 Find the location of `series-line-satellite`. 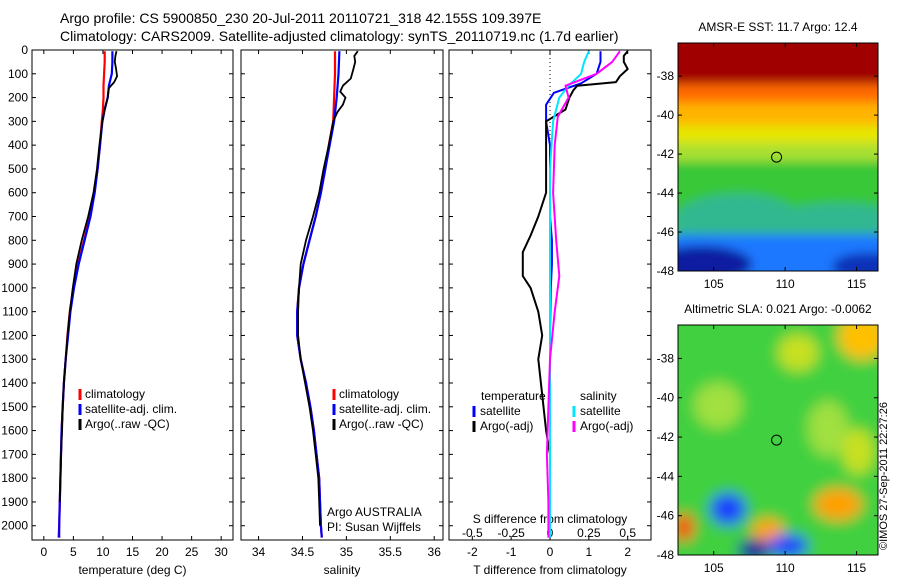

series-line-satellite is located at coordinates (86, 294).